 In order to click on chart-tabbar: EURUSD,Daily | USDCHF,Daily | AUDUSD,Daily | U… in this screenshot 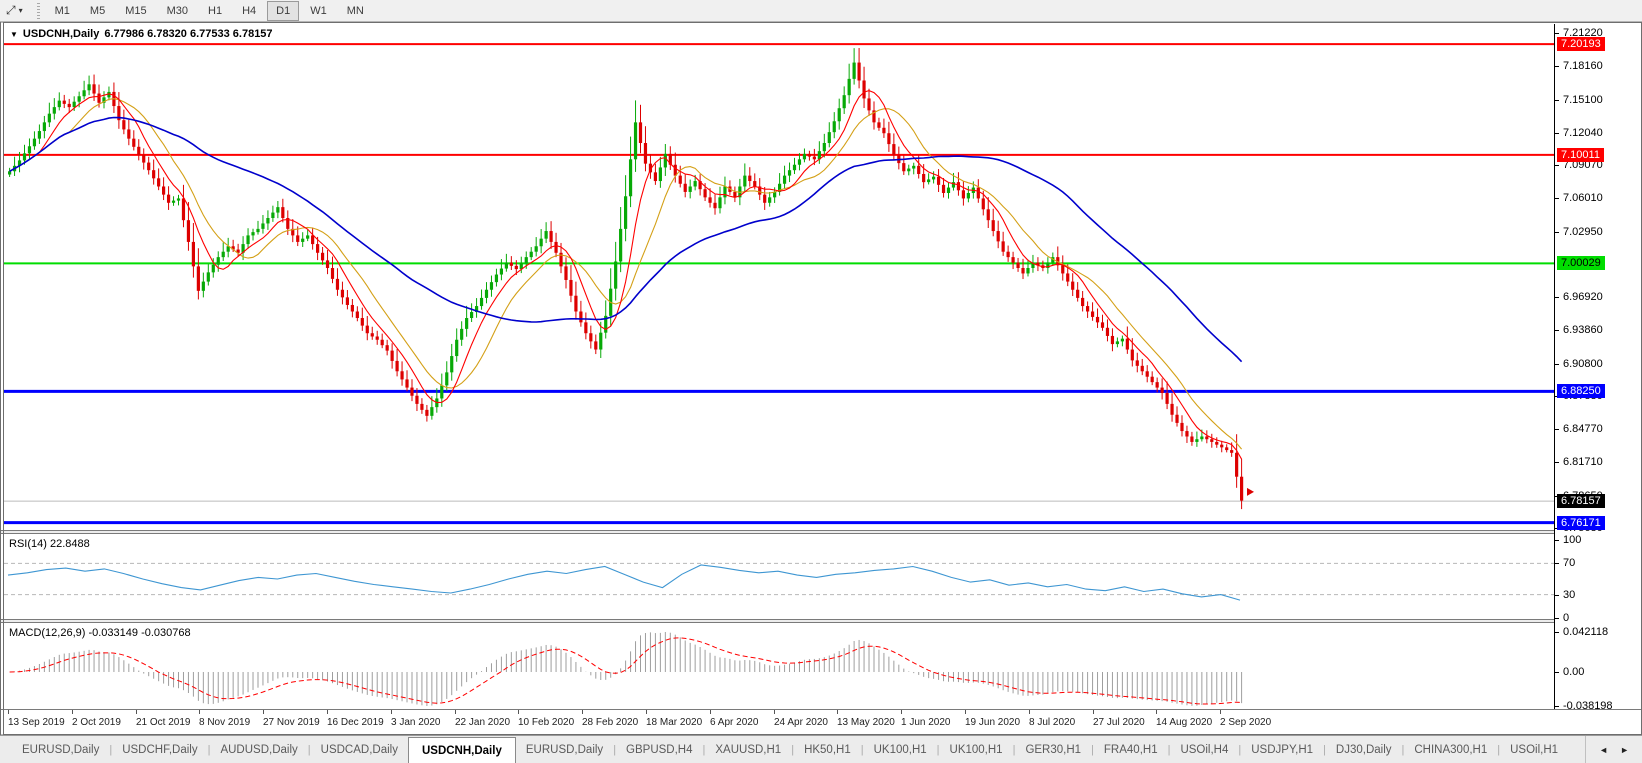, I will do `click(821, 749)`.